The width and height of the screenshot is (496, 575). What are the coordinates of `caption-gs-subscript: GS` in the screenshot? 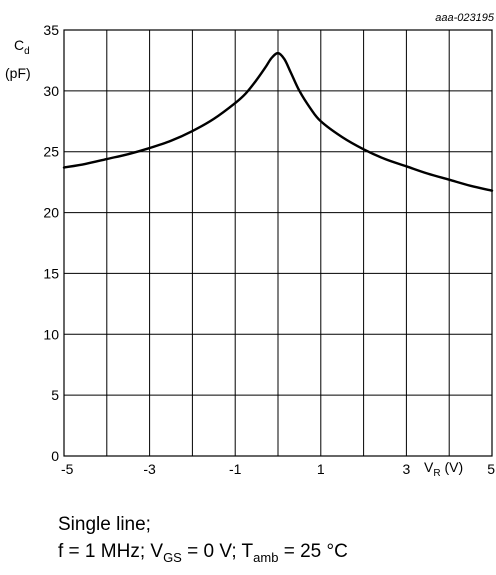 It's located at (172, 557).